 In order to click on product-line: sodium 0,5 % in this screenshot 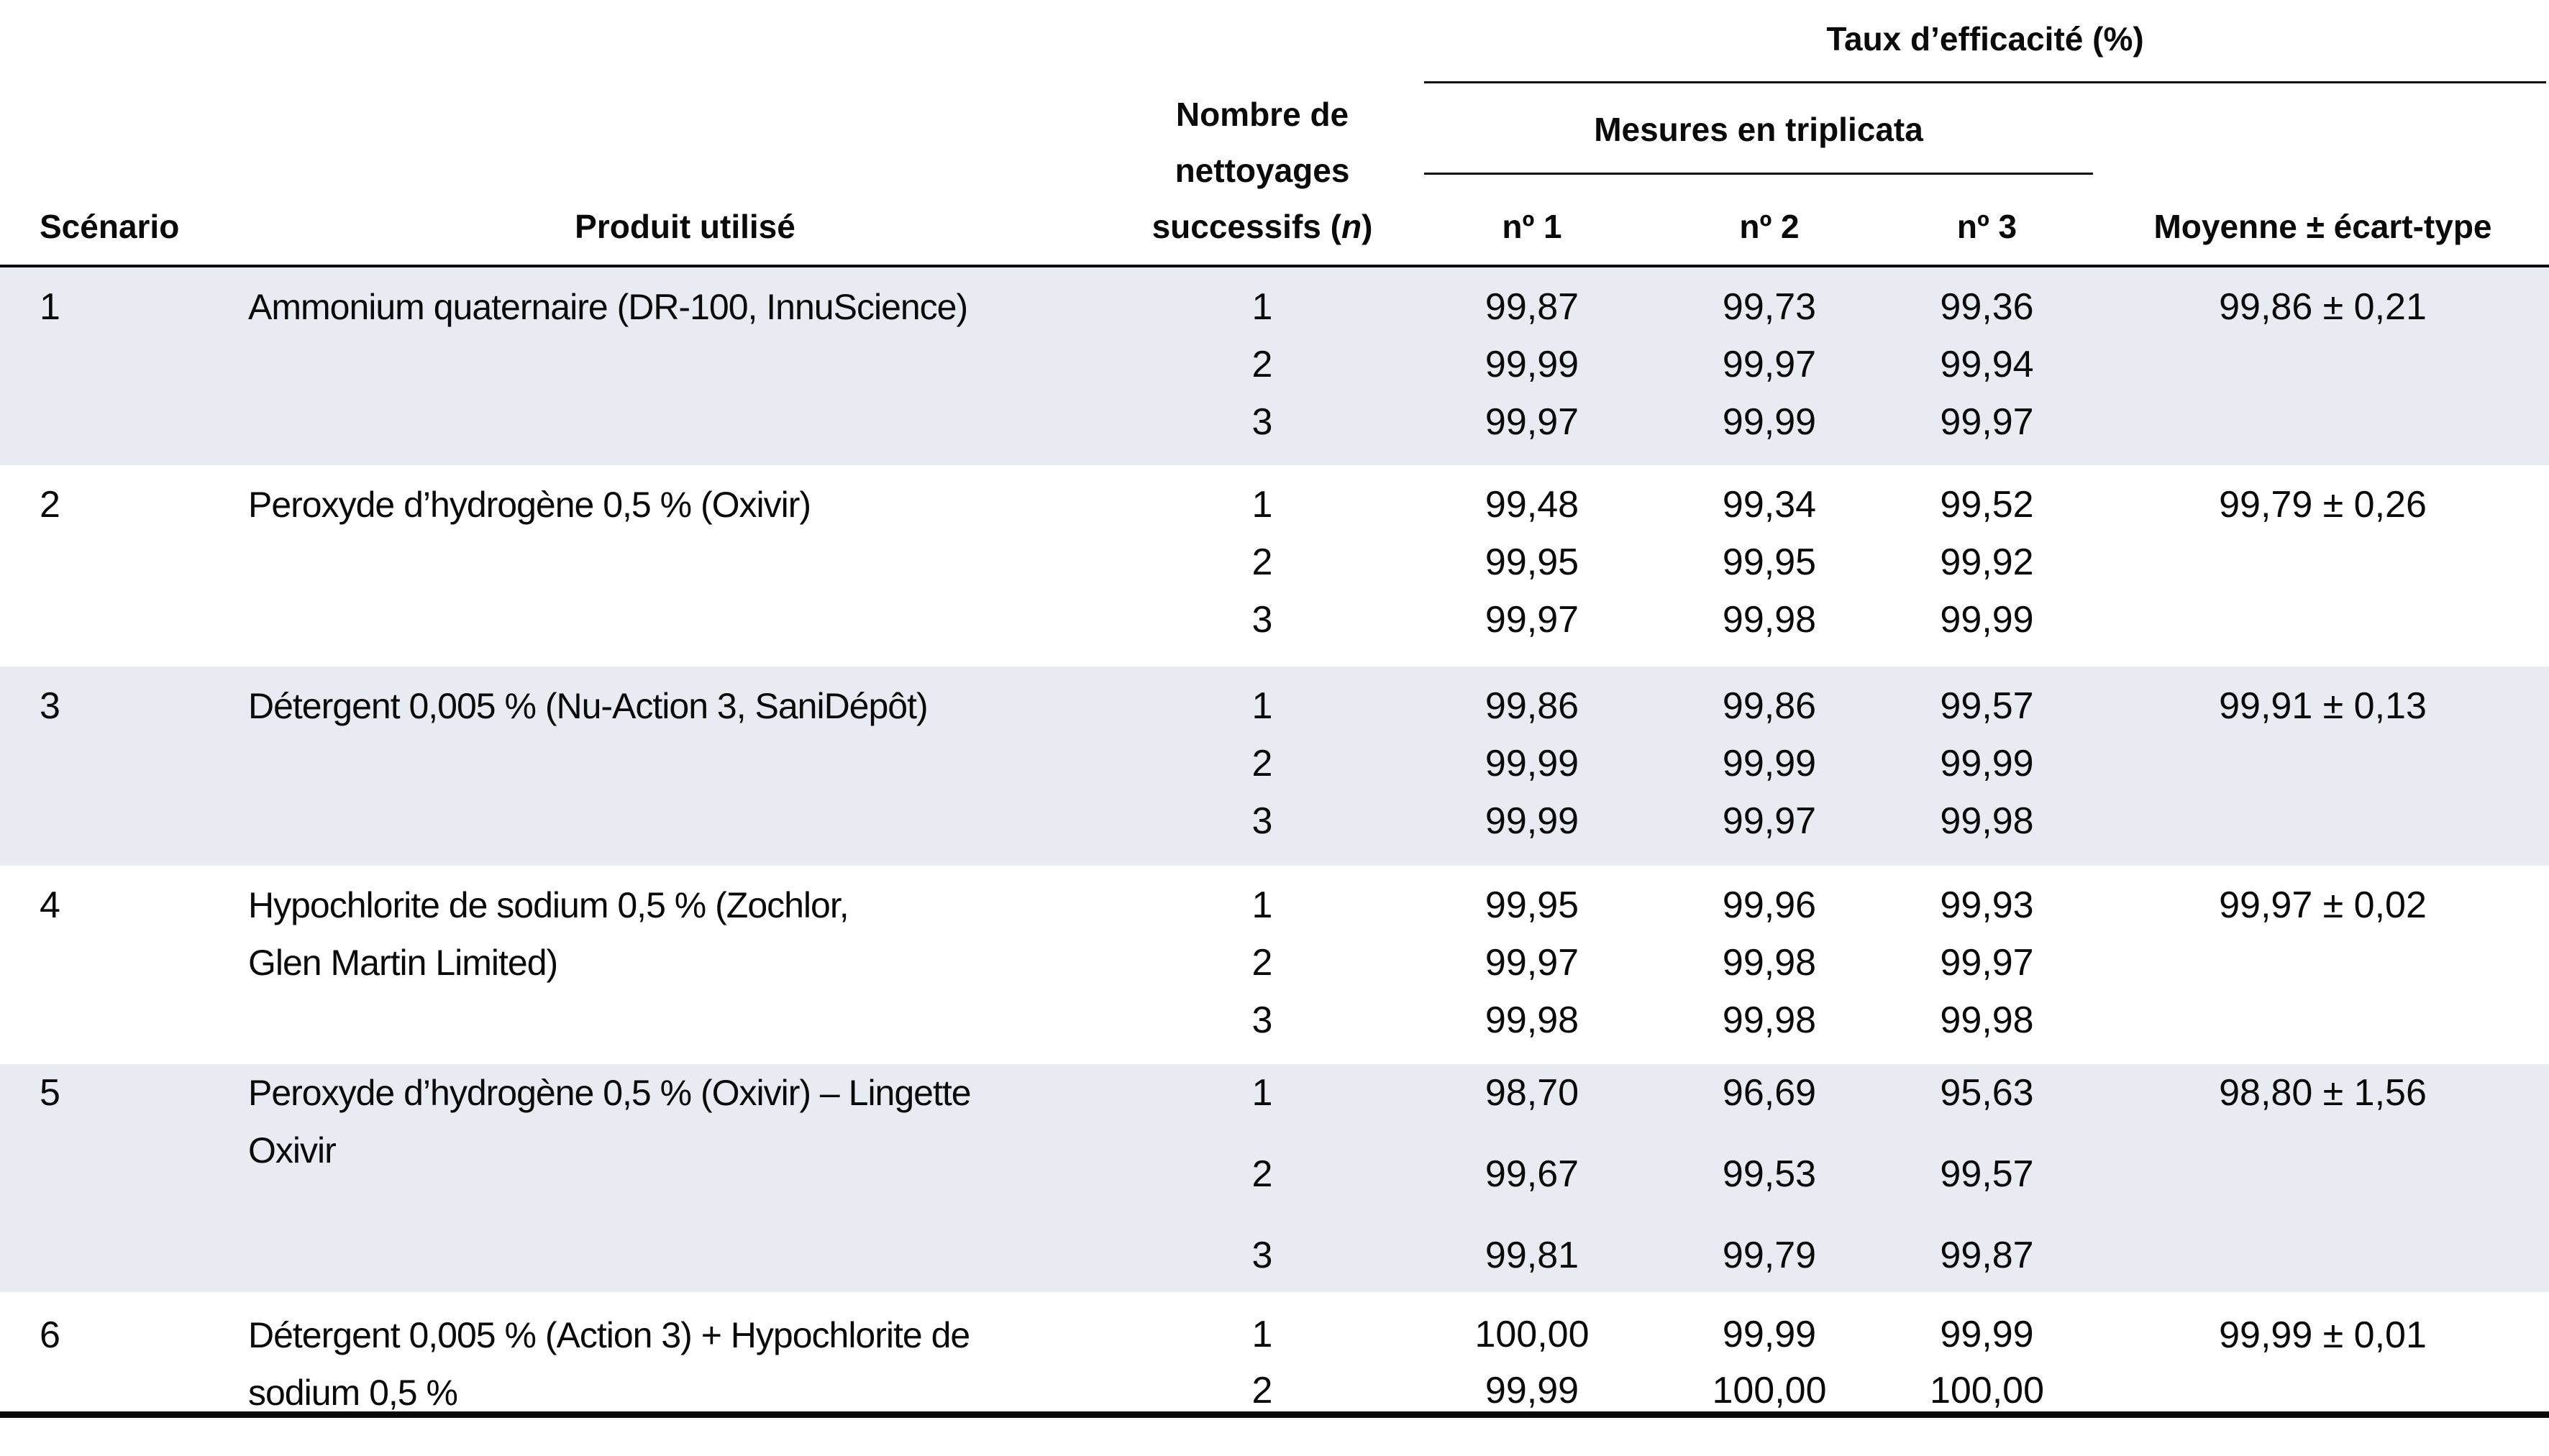, I will do `click(353, 1393)`.